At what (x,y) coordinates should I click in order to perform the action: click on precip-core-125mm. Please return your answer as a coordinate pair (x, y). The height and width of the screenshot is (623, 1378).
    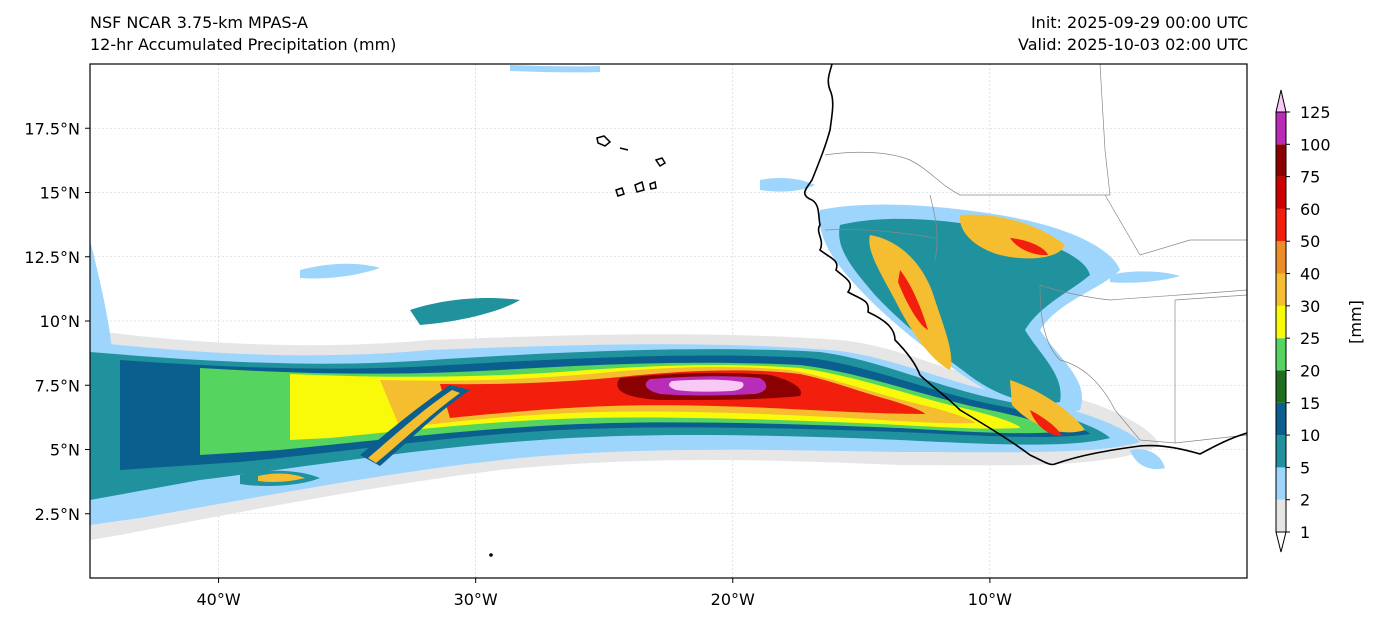
    Looking at the image, I should click on (706, 385).